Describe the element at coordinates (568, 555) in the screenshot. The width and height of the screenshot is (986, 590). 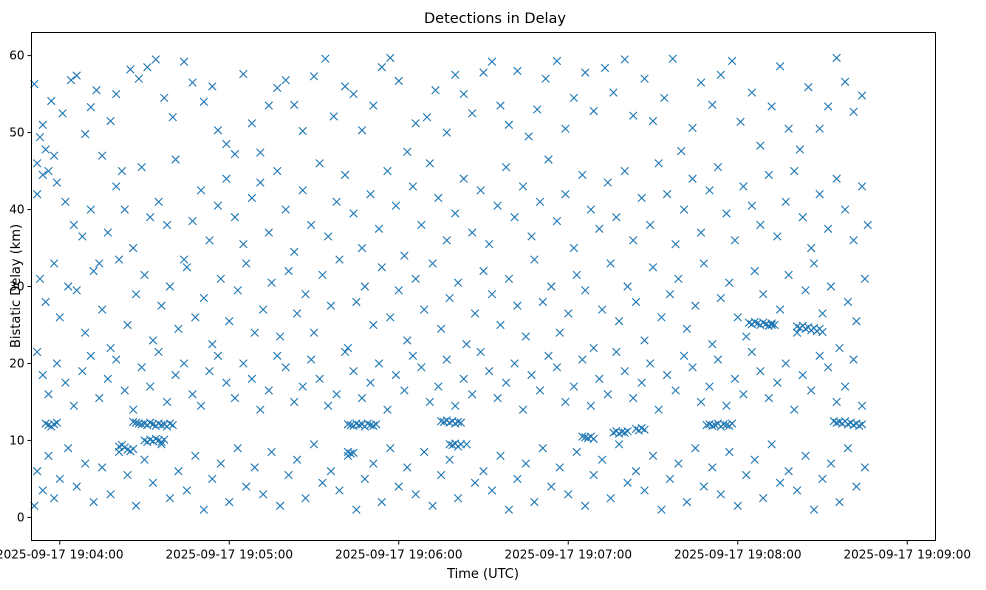
I see `x-tick-label: 2025-09-17 19:07:00` at that location.